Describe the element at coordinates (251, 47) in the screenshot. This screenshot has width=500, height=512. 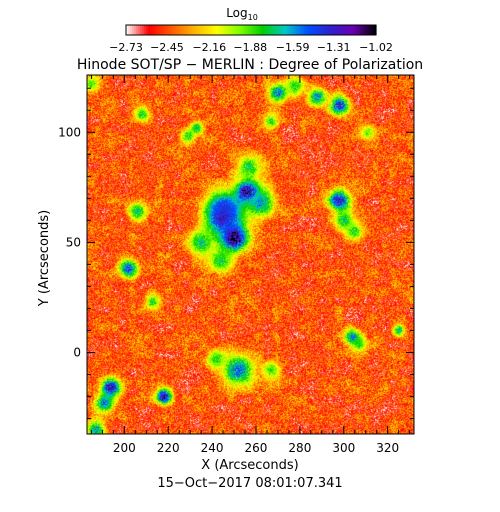
I see `colorbar-tick-labels: −2.73 −2.45 −2.16 −1.88 −1.59 −1.31 −1.02` at that location.